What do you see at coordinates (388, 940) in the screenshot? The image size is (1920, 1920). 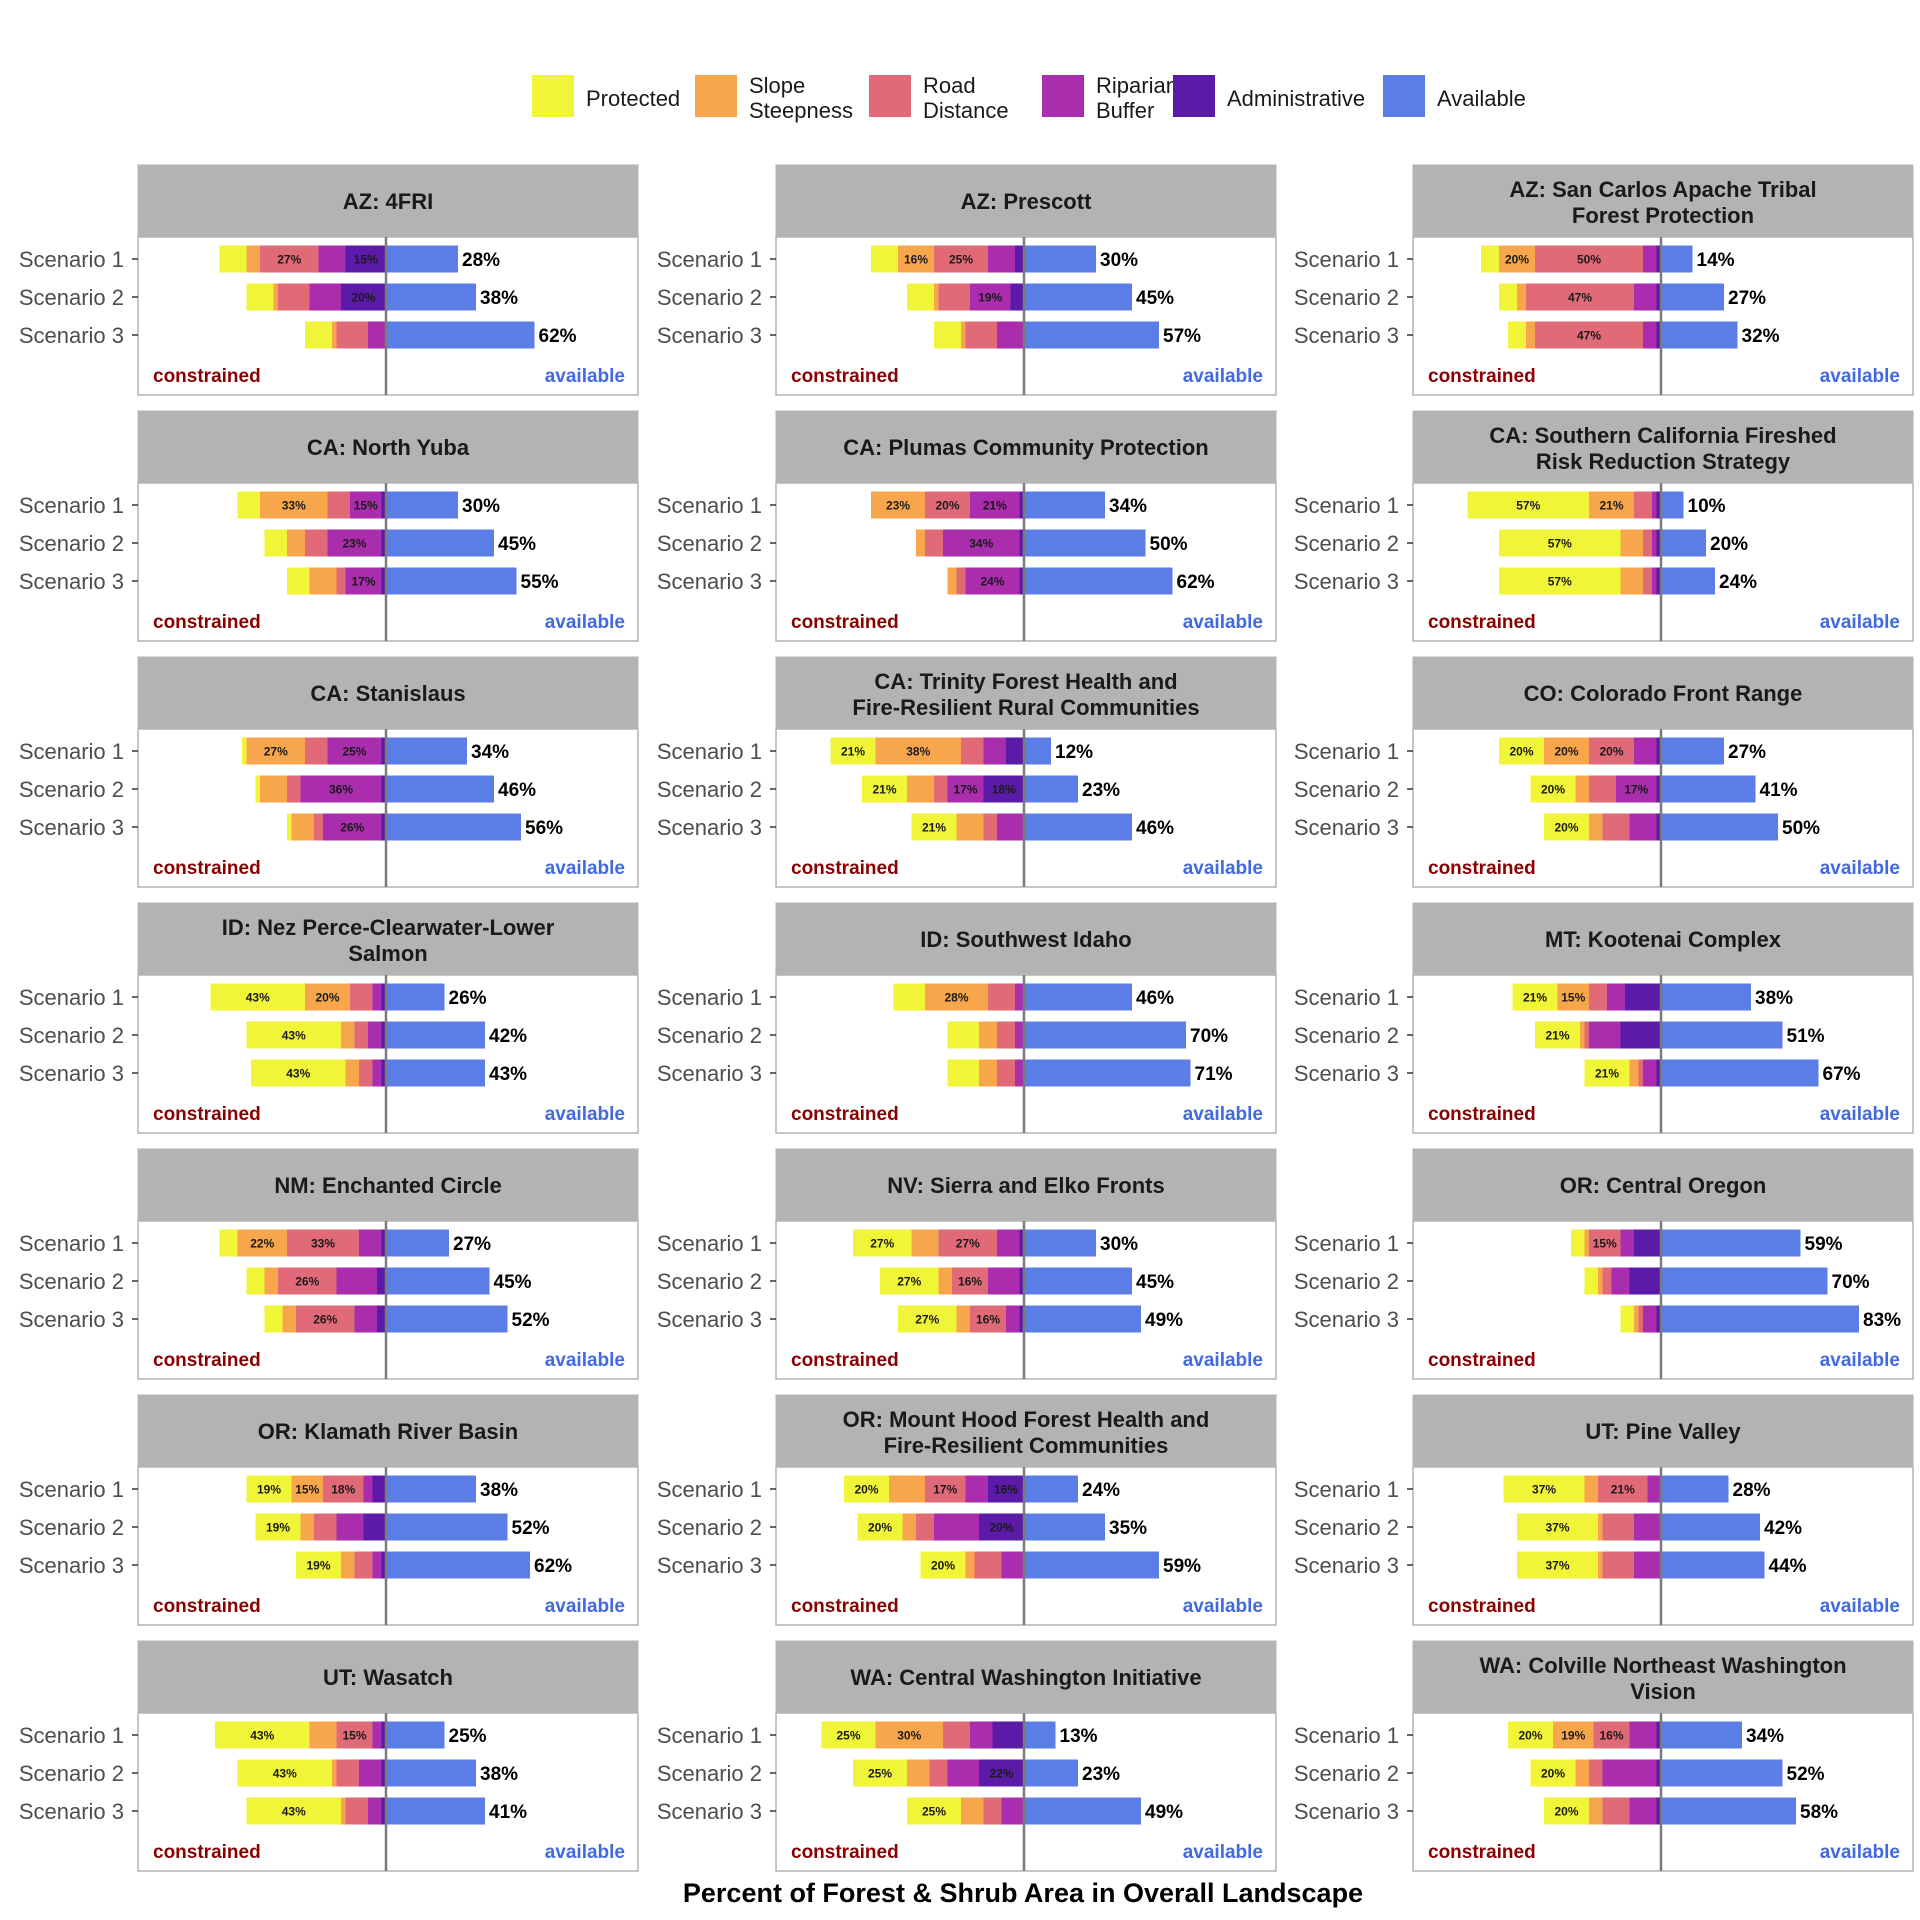 I see `panel-title: ID: Nez Perce-Clearwater-Lower Salmon` at bounding box center [388, 940].